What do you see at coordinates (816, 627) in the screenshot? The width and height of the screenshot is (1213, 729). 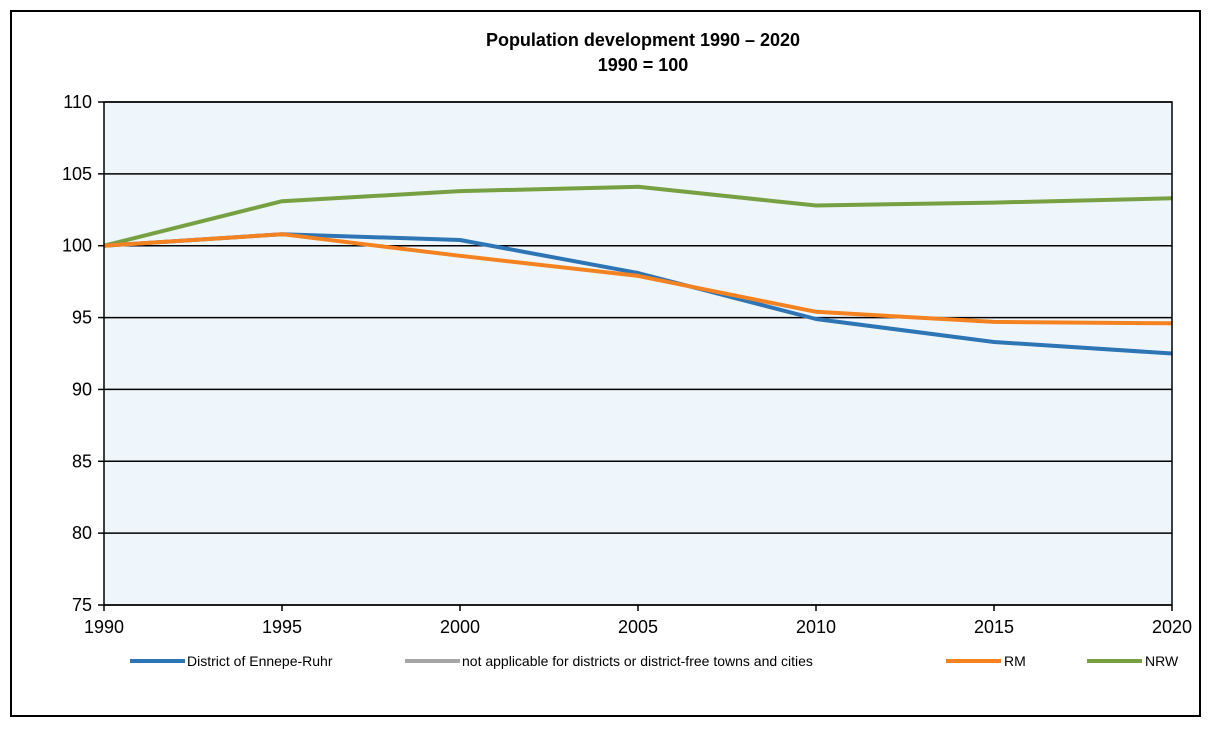 I see `x-tick-label: 2010` at bounding box center [816, 627].